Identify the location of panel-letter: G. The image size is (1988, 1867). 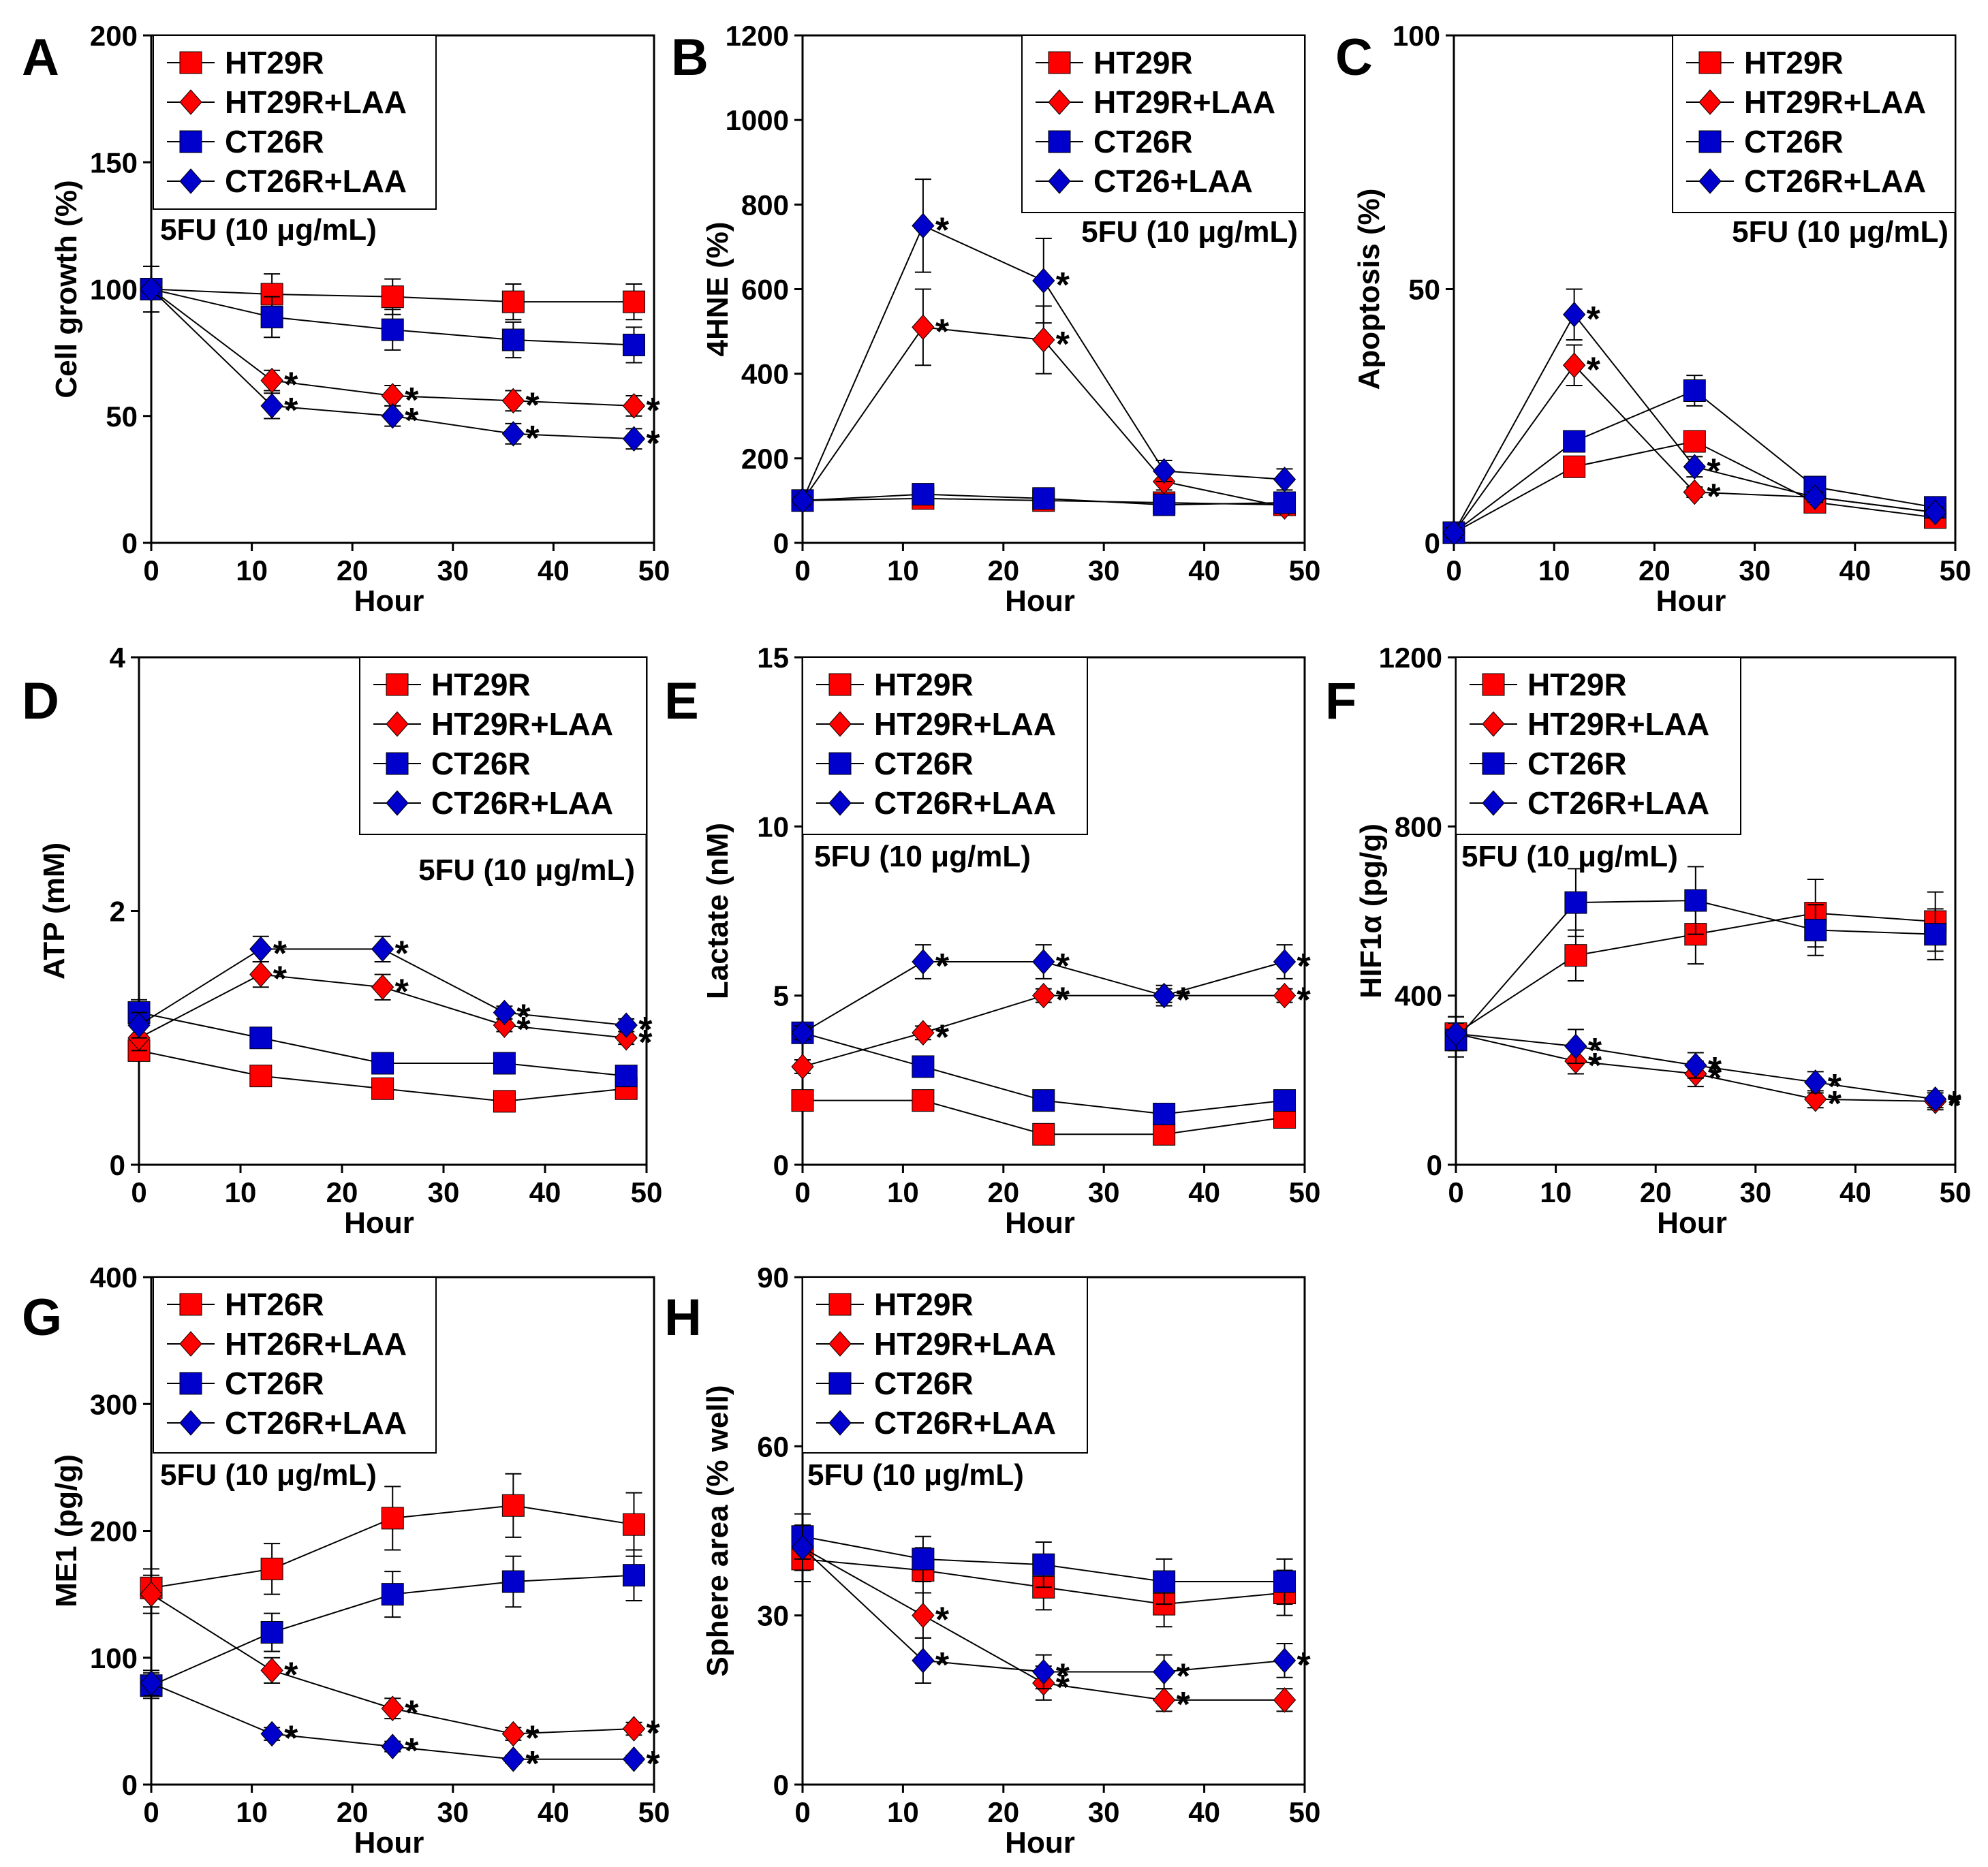
(42, 1318).